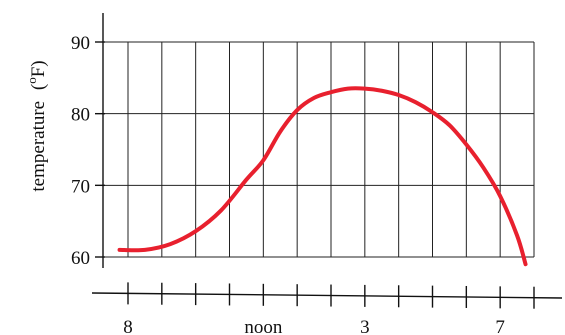 The height and width of the screenshot is (335, 565). What do you see at coordinates (38, 72) in the screenshot?
I see `y-axis-title-unit: F` at bounding box center [38, 72].